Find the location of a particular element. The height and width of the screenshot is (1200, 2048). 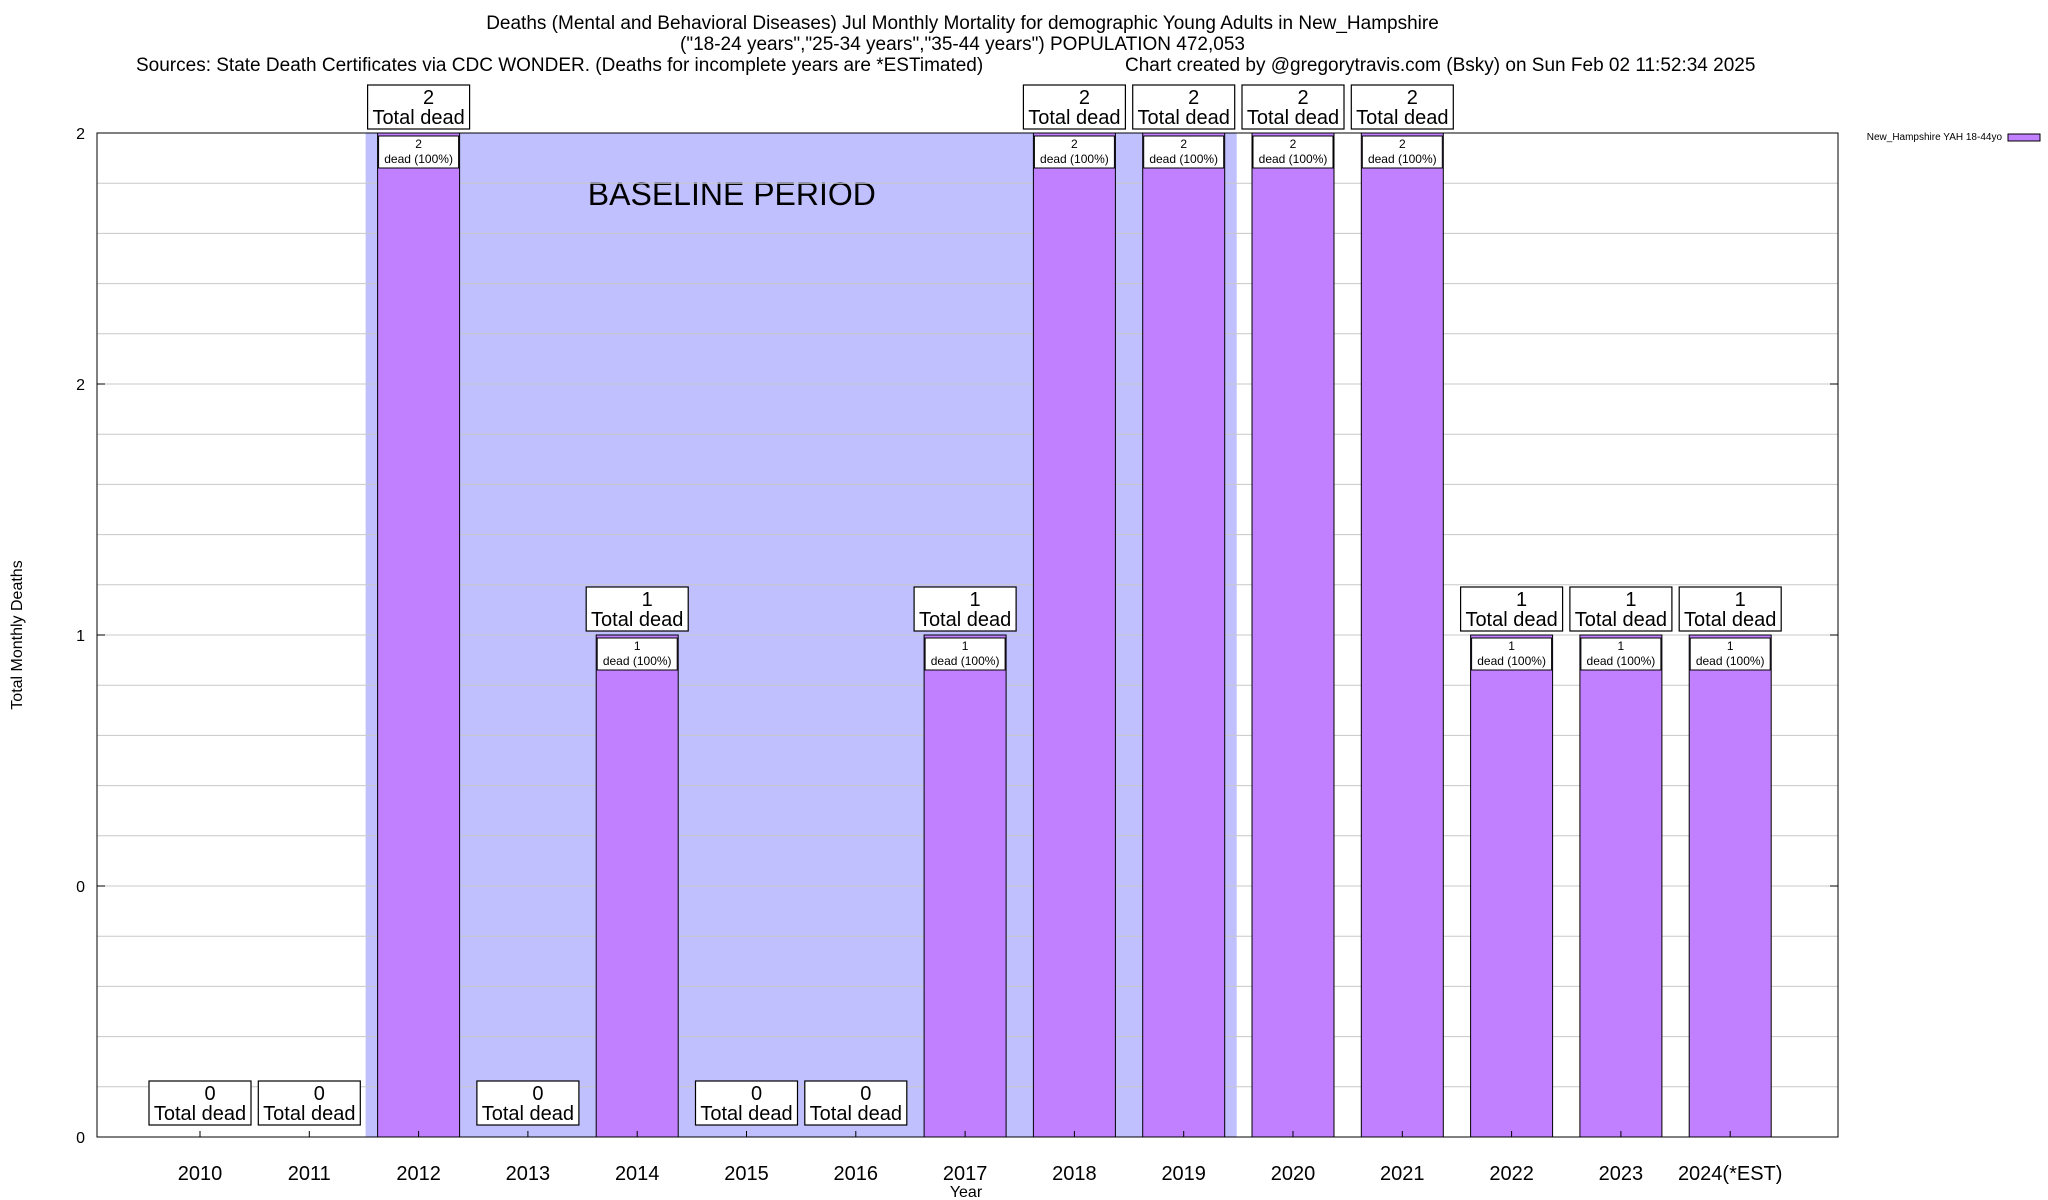

bar-2012 is located at coordinates (419, 635).